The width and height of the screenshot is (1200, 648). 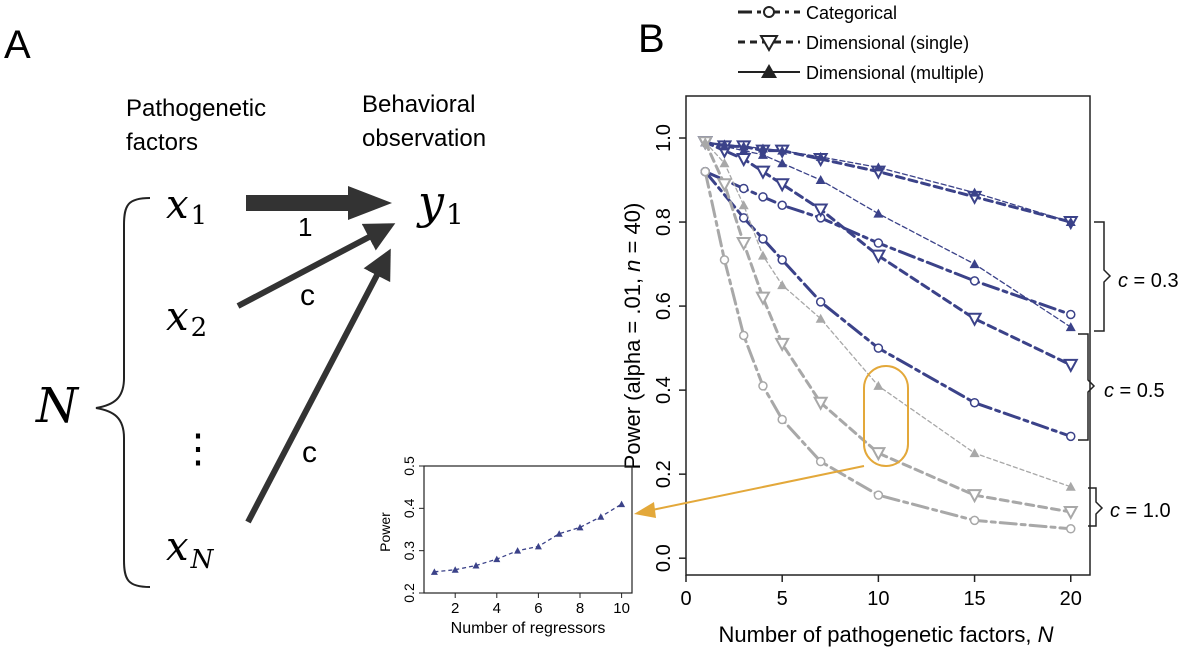 I want to click on inset-x-tick-label: 8, so click(x=580, y=608).